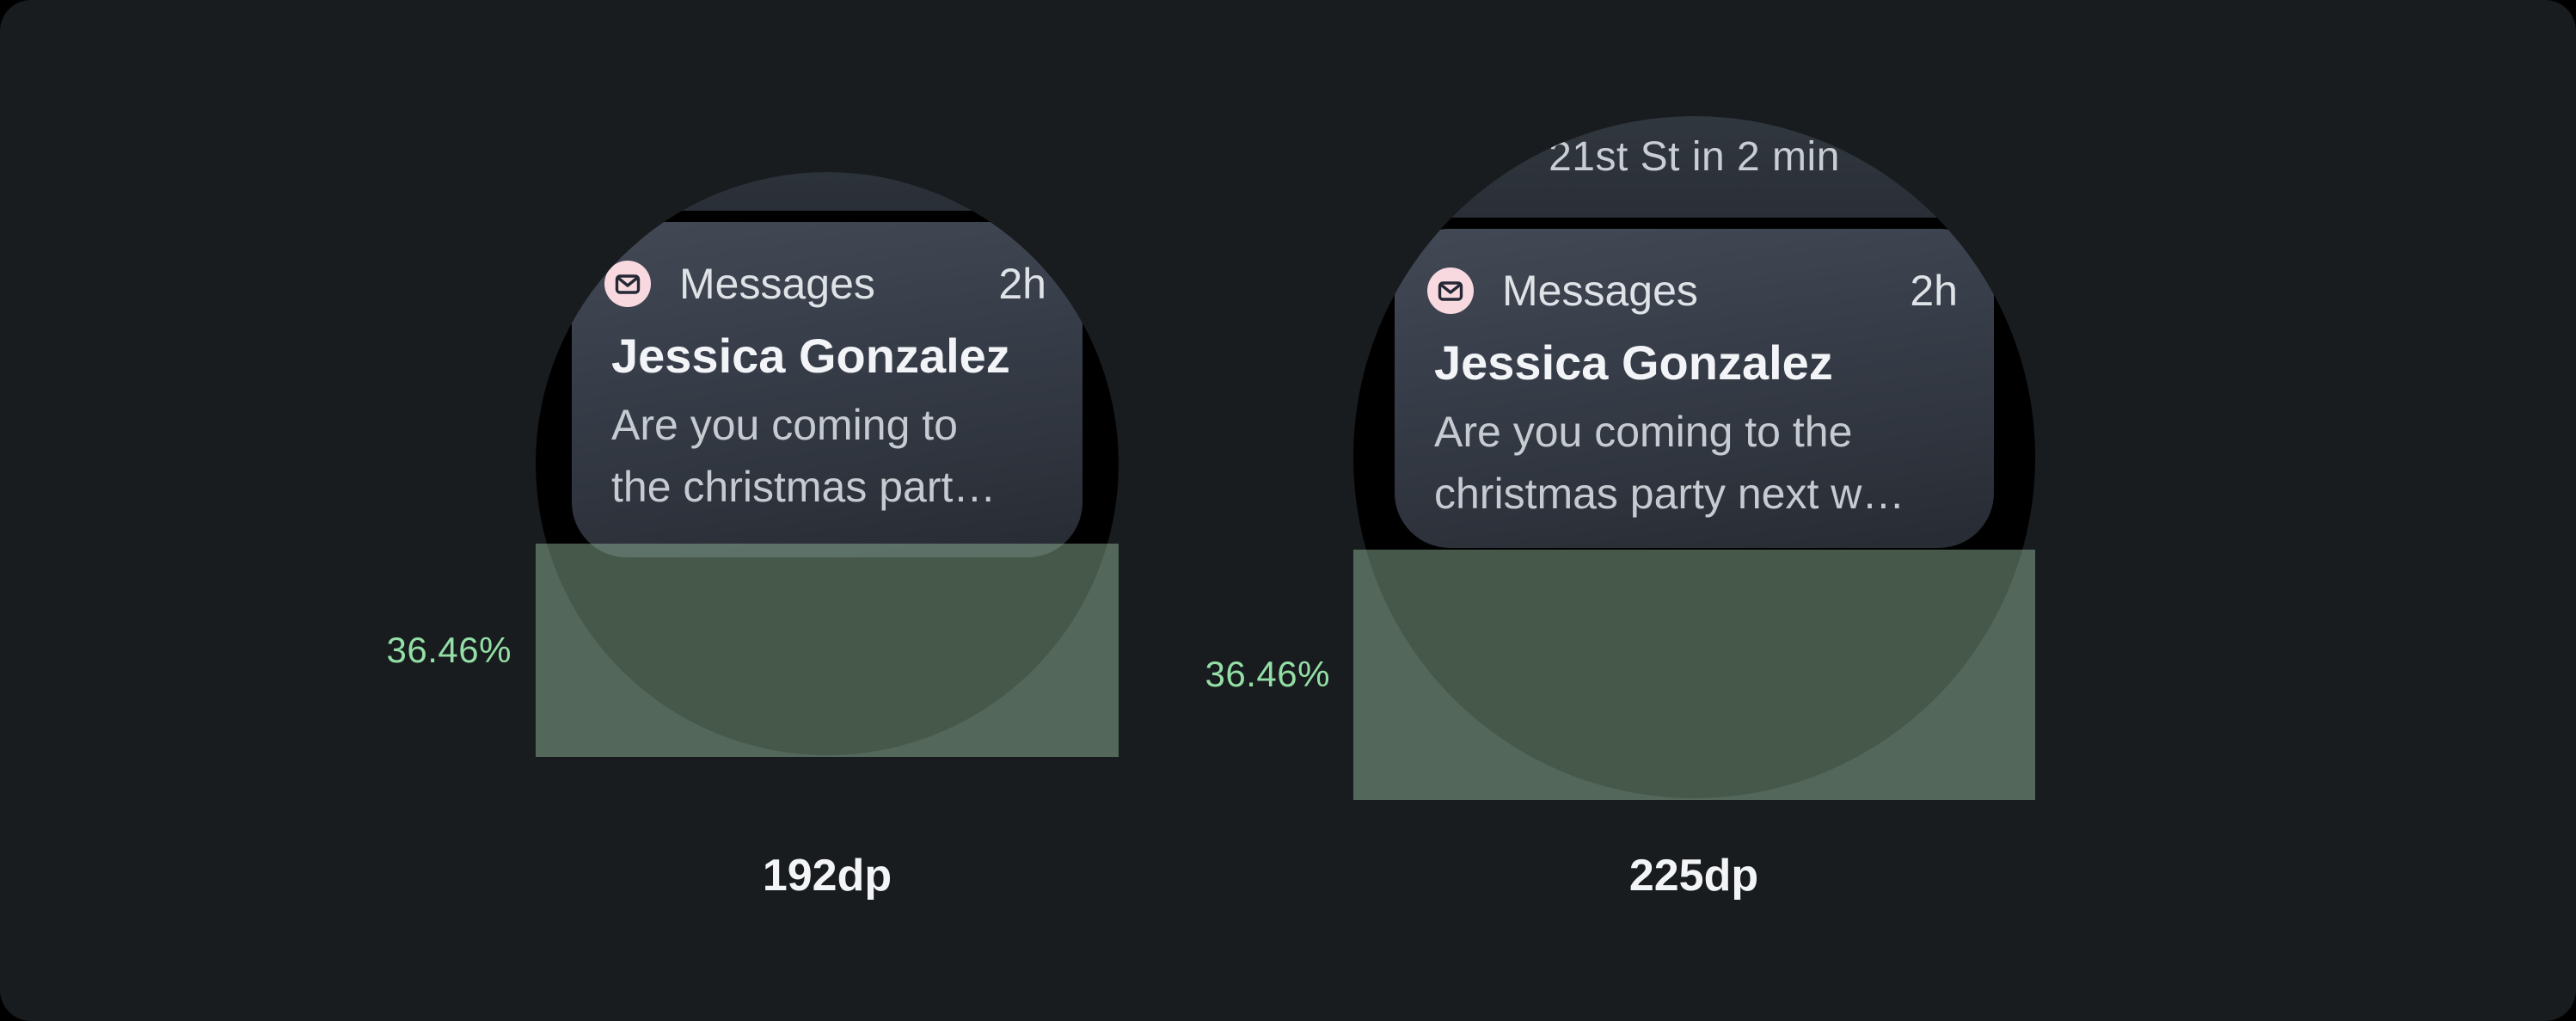 Image resolution: width=2576 pixels, height=1021 pixels. I want to click on message-line-1: Are you coming to the, so click(1643, 432).